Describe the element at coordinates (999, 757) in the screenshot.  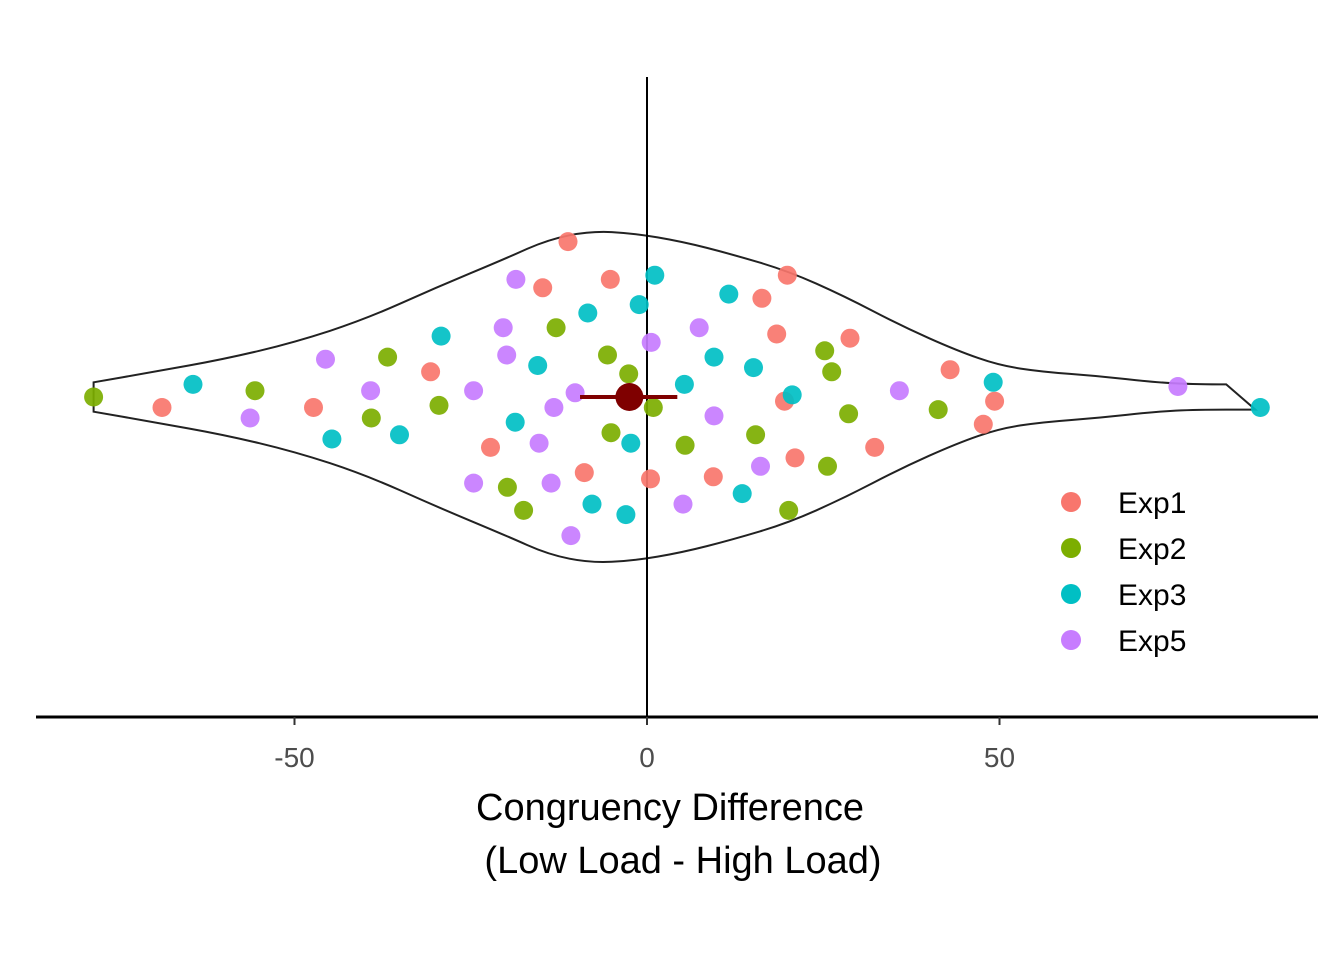
I see `x-tick-label: 50` at that location.